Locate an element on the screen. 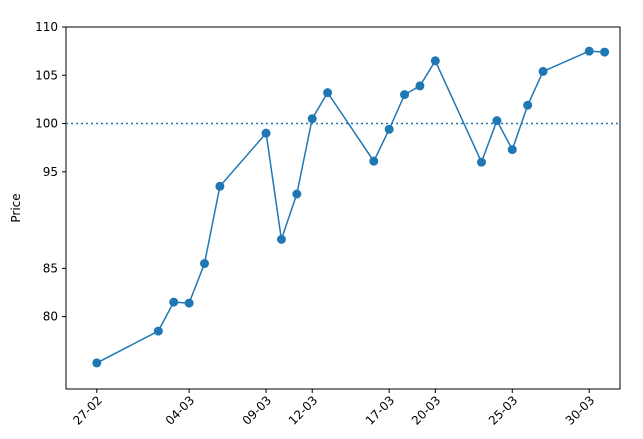  y-tick-label: 80 is located at coordinates (50, 317).